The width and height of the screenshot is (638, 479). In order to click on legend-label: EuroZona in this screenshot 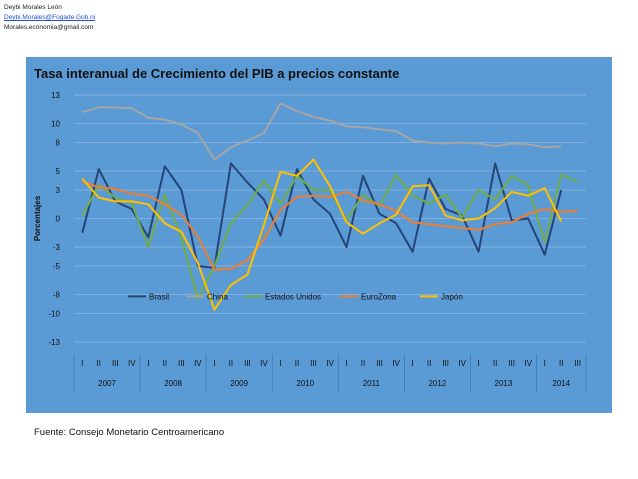, I will do `click(379, 296)`.